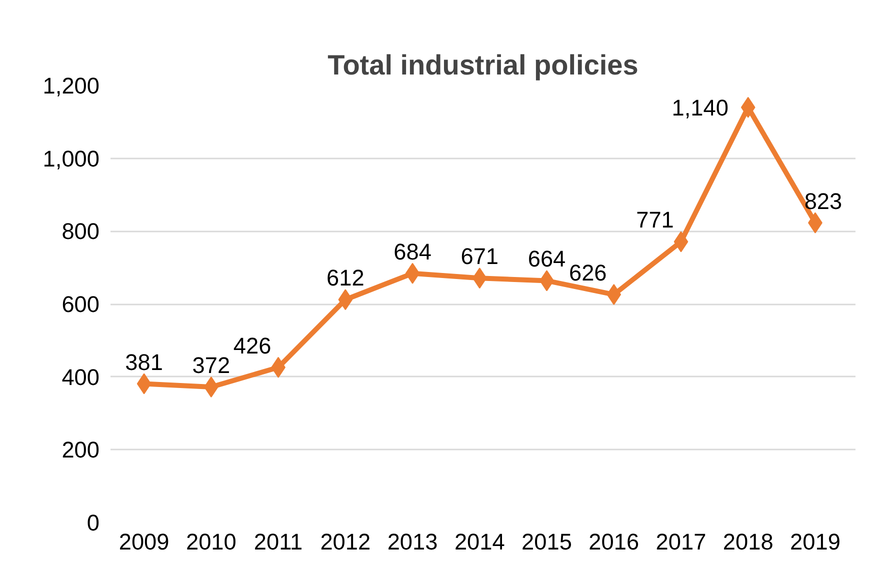 The image size is (875, 577). I want to click on y-tick-label: 200, so click(81, 449).